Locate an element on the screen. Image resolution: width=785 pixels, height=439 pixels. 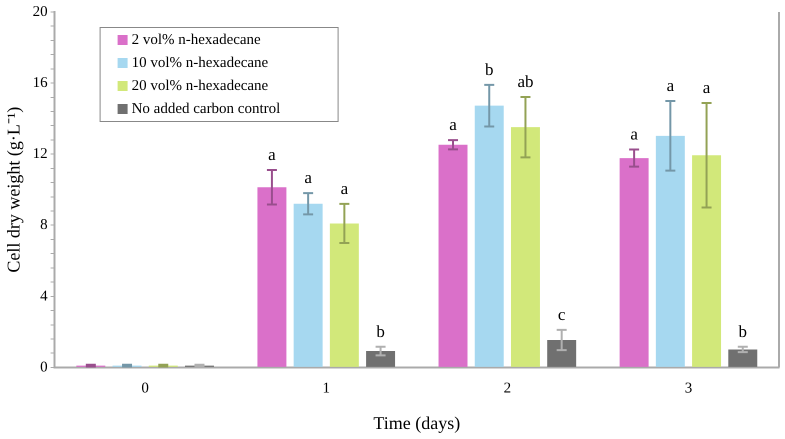
x-axis-title: Time (days) is located at coordinates (416, 422).